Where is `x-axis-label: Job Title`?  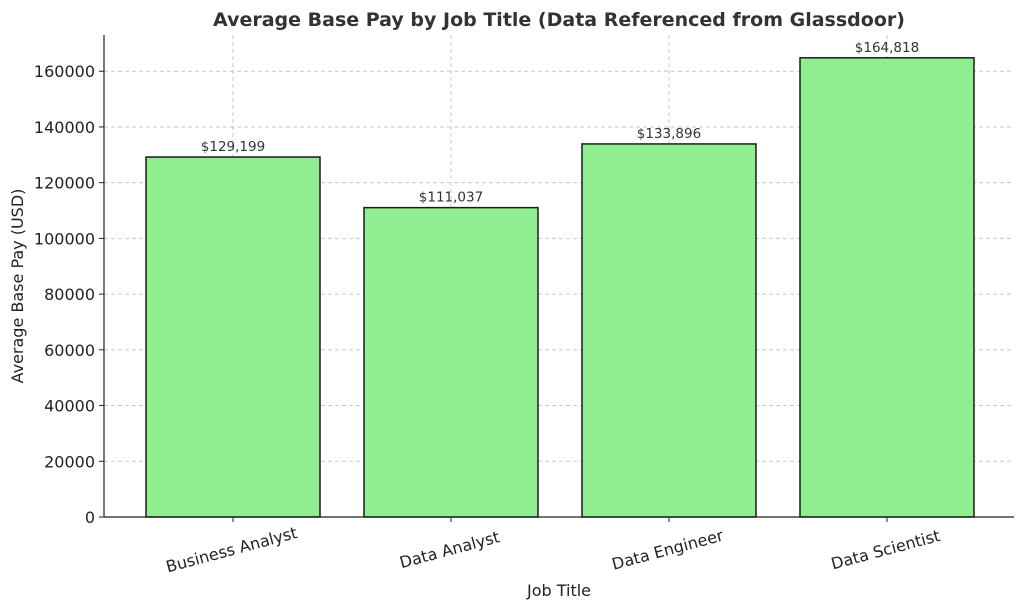 x-axis-label: Job Title is located at coordinates (558, 590).